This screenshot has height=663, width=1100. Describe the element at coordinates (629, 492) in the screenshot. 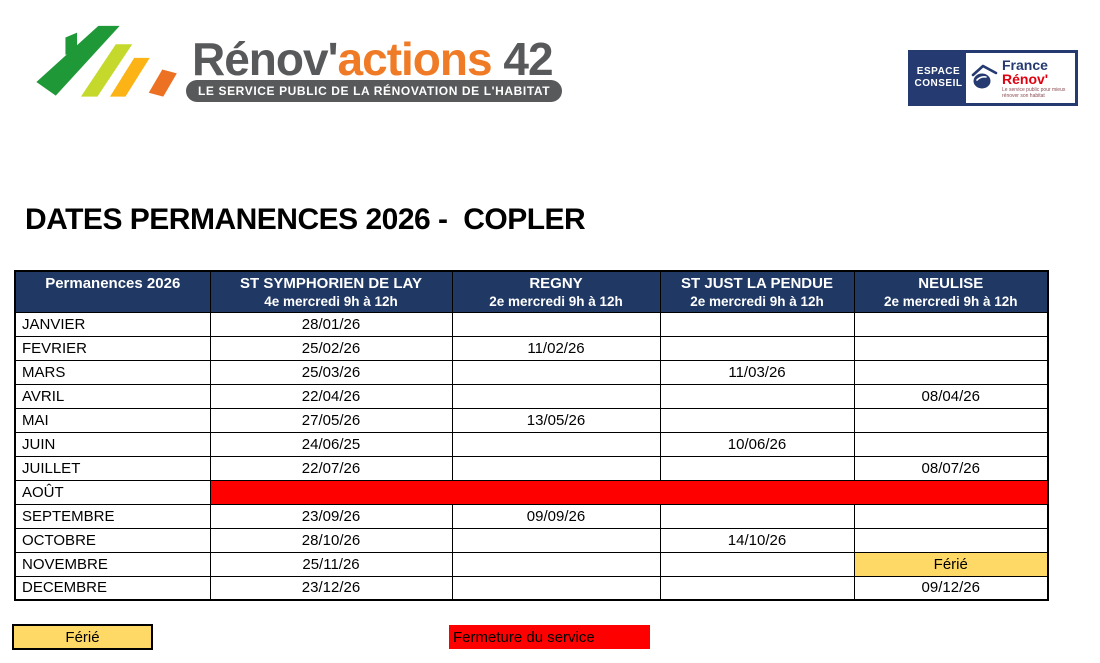

I see `closure-cell` at that location.